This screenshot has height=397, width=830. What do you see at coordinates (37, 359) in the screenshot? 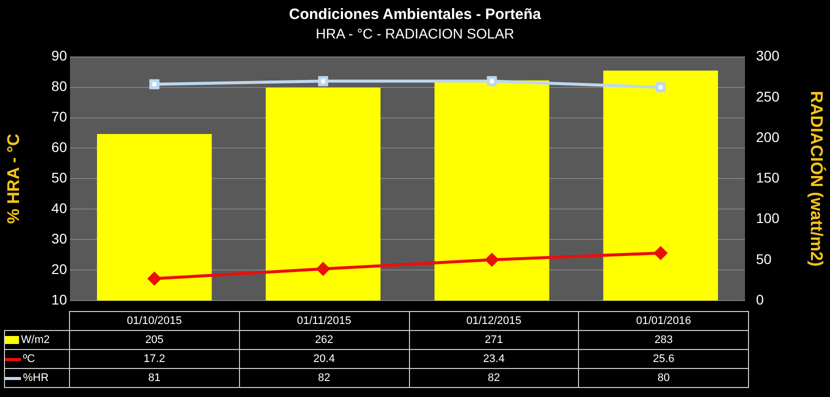
I see `legend-label: ºC` at bounding box center [37, 359].